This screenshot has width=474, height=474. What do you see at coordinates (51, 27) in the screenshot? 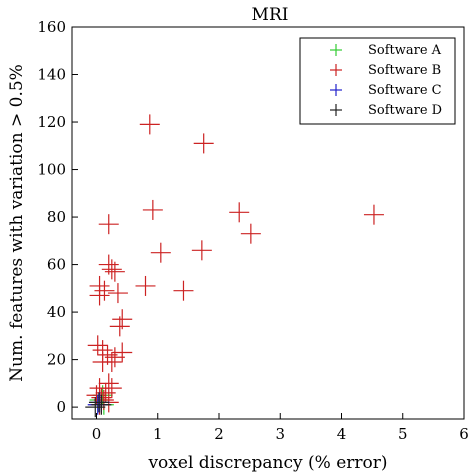
I see `y-tick-label: 160` at bounding box center [51, 27].